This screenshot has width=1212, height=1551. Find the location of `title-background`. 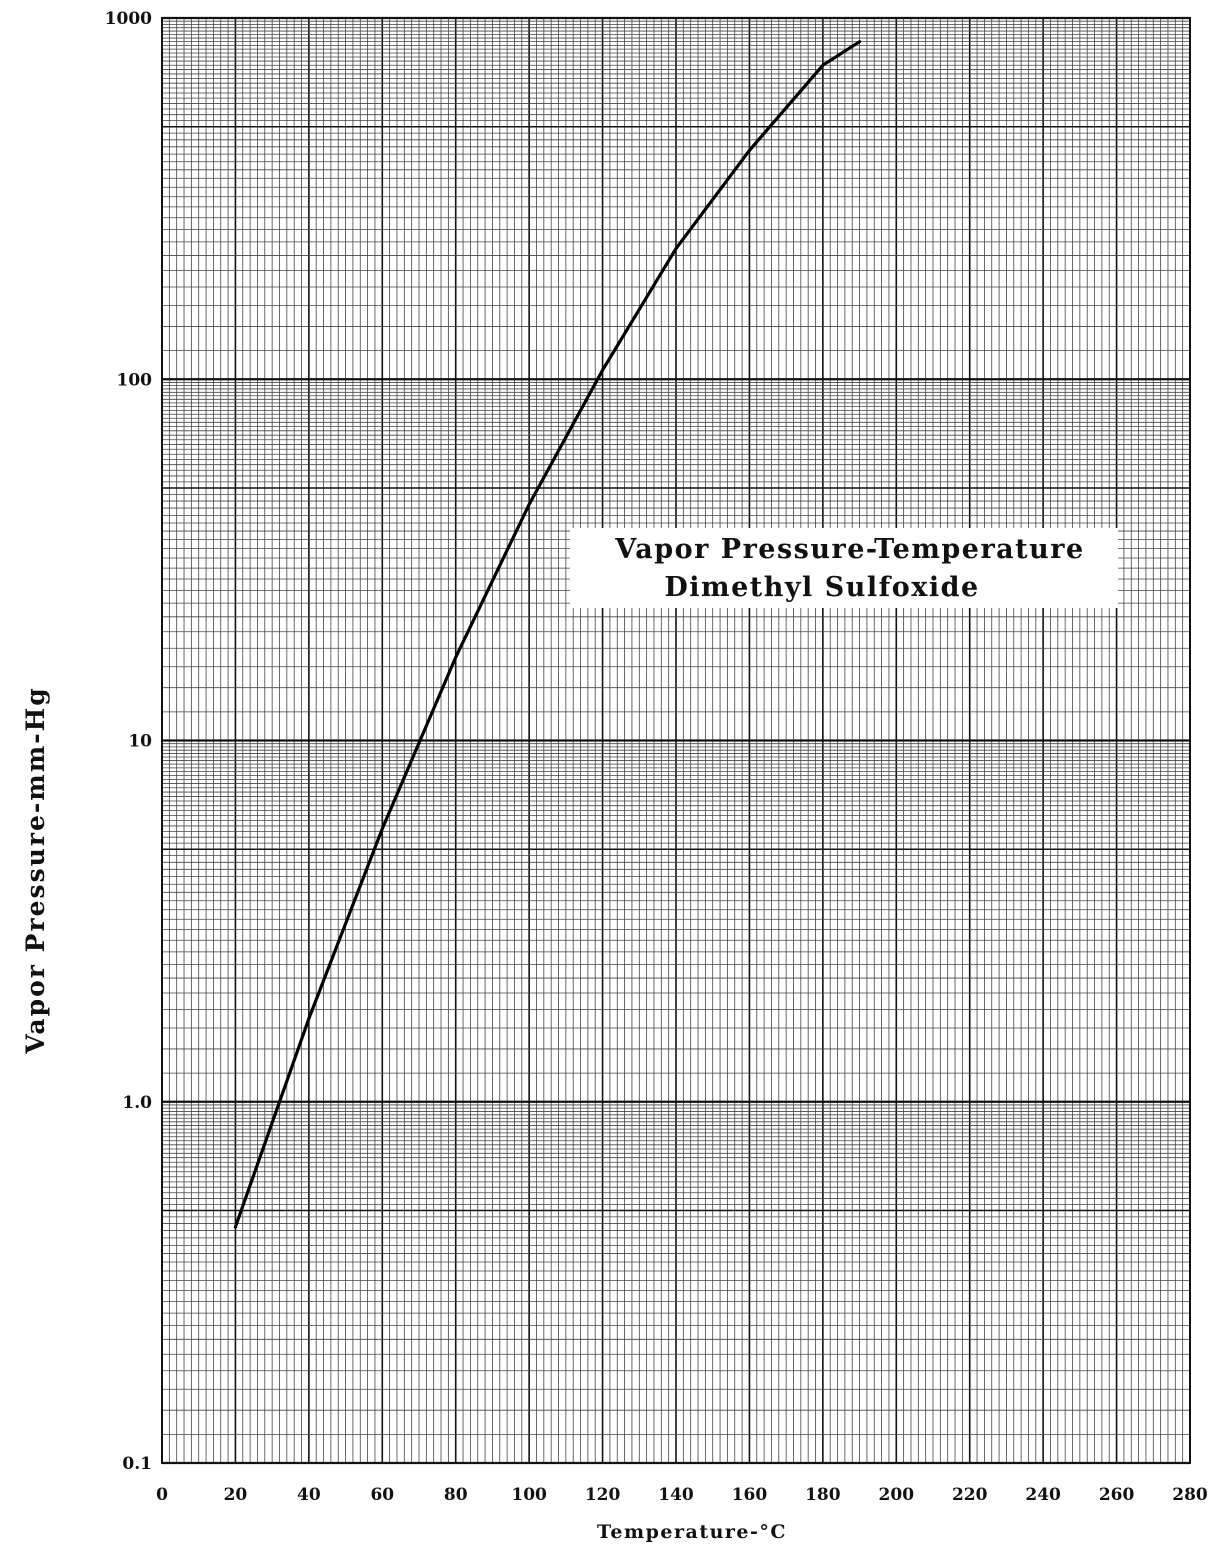

title-background is located at coordinates (844, 568).